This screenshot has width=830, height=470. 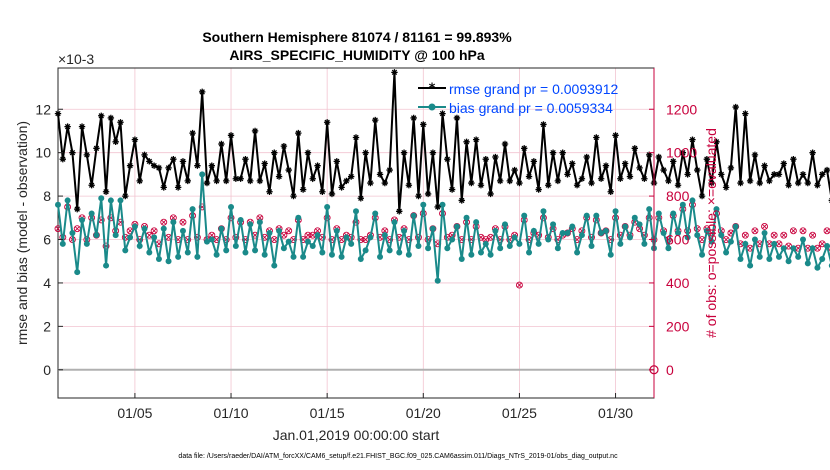 I want to click on y-axis-right-label: # of obs: o=possible; ×=evaluated, so click(x=711, y=233).